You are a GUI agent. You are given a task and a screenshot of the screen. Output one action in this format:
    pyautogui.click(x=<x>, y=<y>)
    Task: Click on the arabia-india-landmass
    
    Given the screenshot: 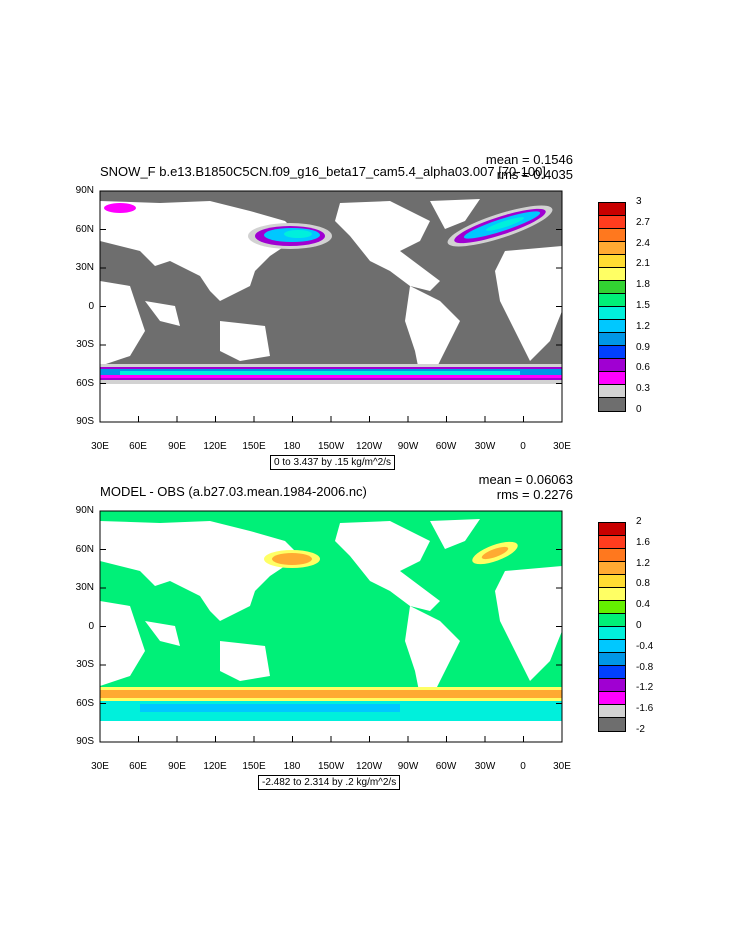 What is the action you would take?
    pyautogui.click(x=162, y=313)
    